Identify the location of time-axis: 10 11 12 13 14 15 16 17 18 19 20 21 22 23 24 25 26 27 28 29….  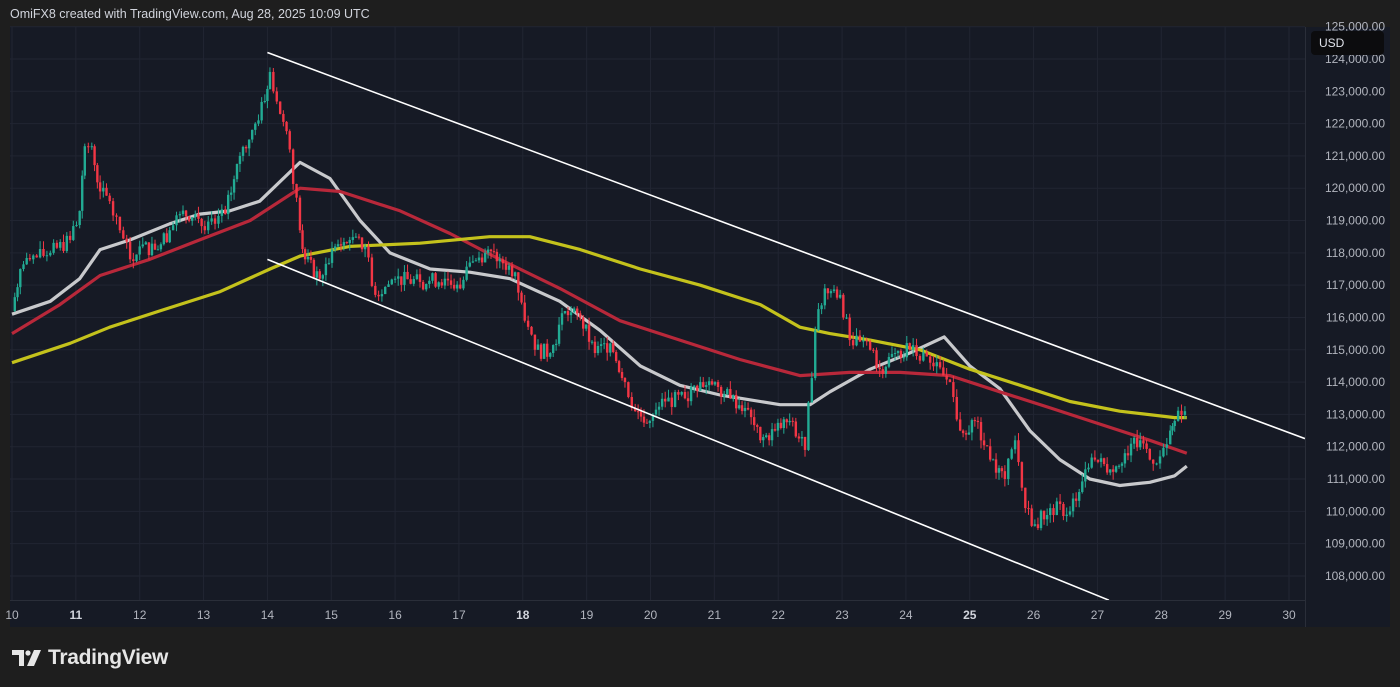
(650, 615).